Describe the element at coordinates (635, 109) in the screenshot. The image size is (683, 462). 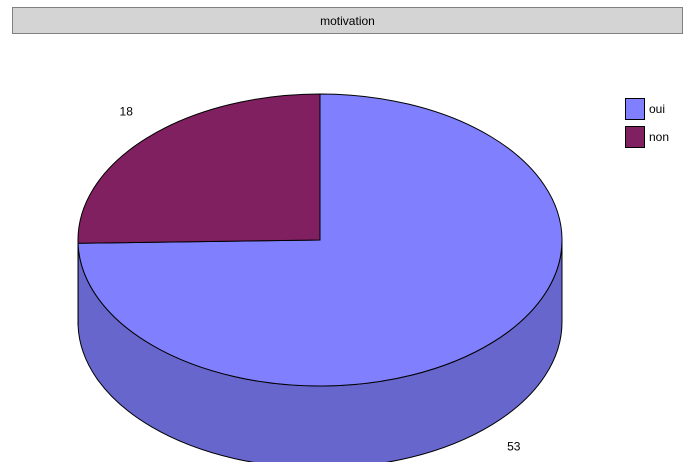
I see `legend-swatch-oui` at that location.